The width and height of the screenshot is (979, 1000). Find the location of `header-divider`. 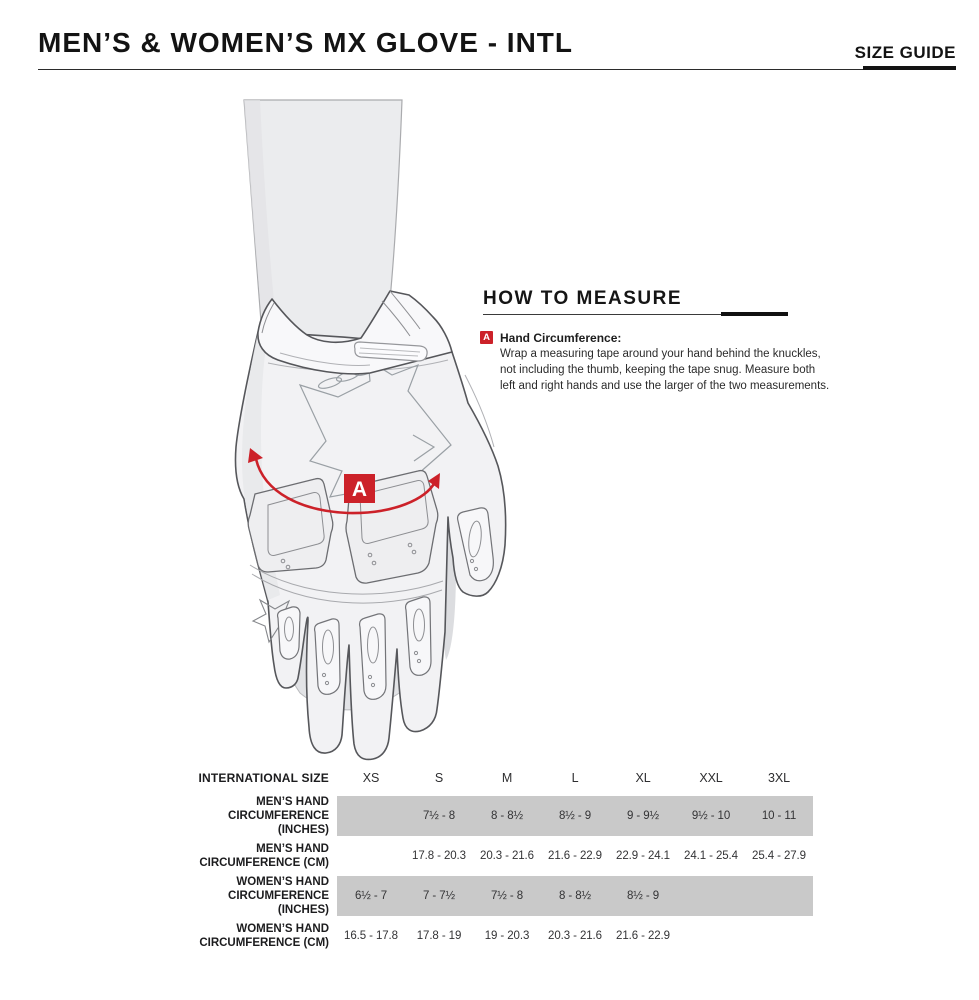

header-divider is located at coordinates (497, 69).